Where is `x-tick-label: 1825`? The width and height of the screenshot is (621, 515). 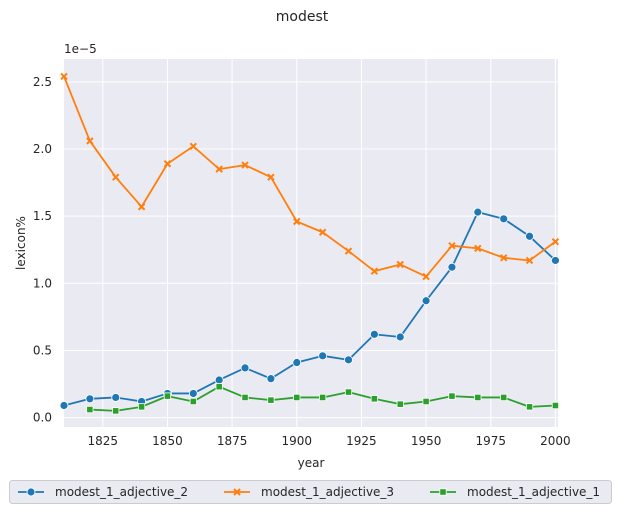
x-tick-label: 1825 is located at coordinates (103, 441).